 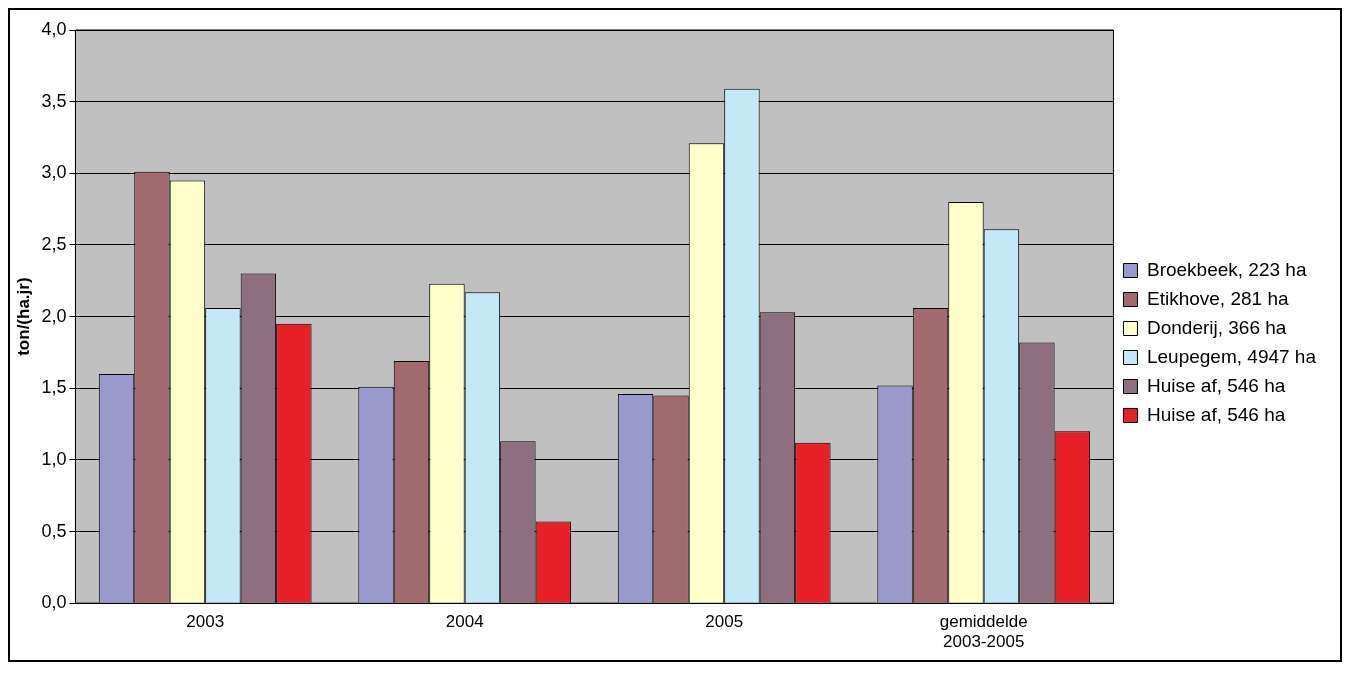 I want to click on legend-label: Etikhove, 281 ha, so click(x=1217, y=298).